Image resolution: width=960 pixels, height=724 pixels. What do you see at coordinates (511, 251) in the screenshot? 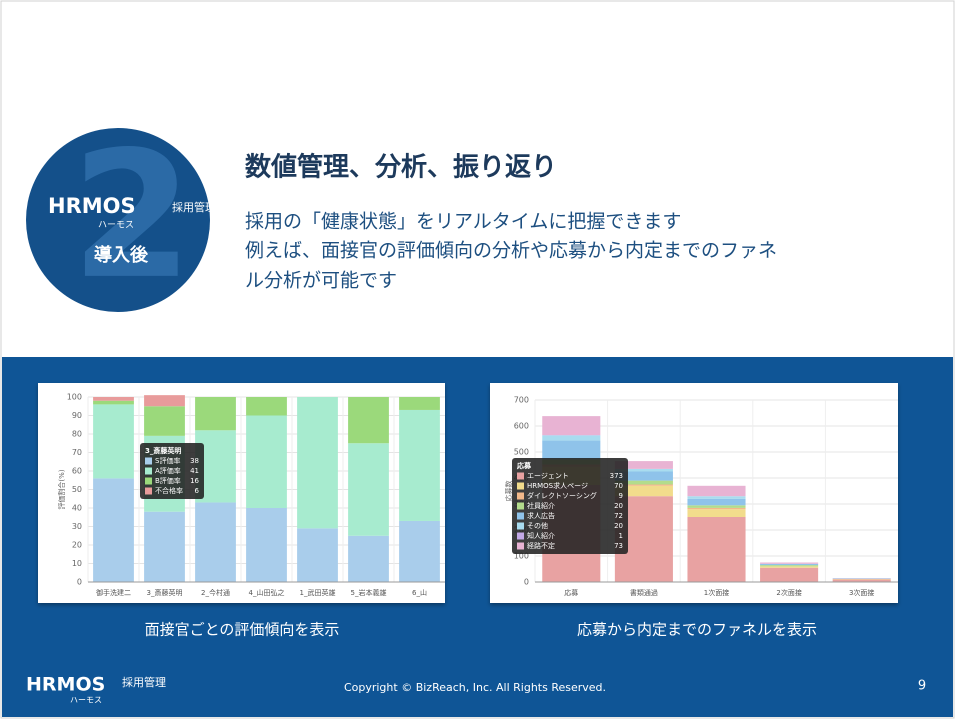
I see `body-line: 例えば、面接官の評価傾向の分析や応募から内定までのファネ` at bounding box center [511, 251].